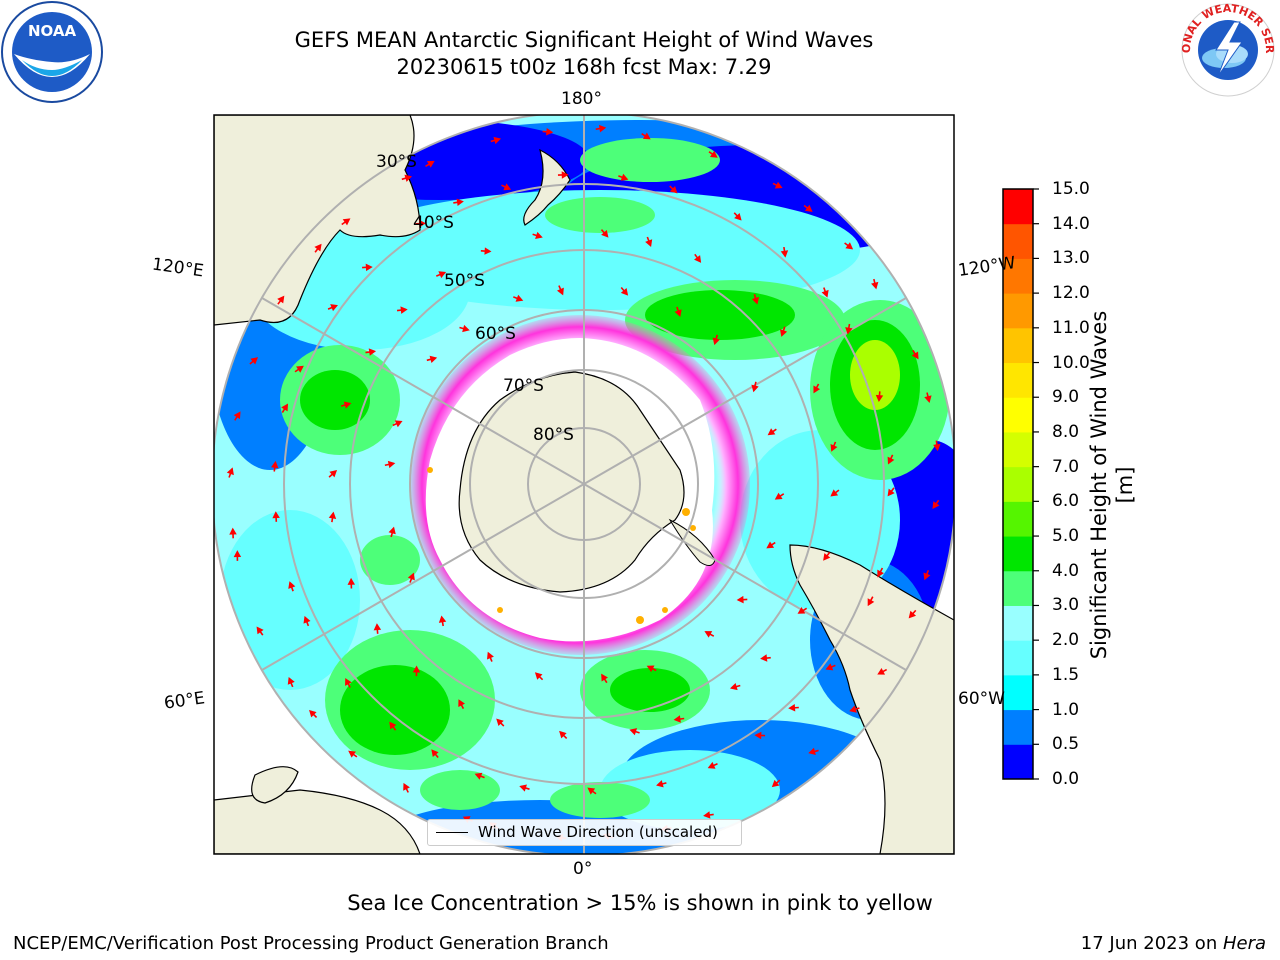 This screenshot has height=960, width=1280. What do you see at coordinates (52, 31) in the screenshot?
I see `svg-text: NOAA` at bounding box center [52, 31].